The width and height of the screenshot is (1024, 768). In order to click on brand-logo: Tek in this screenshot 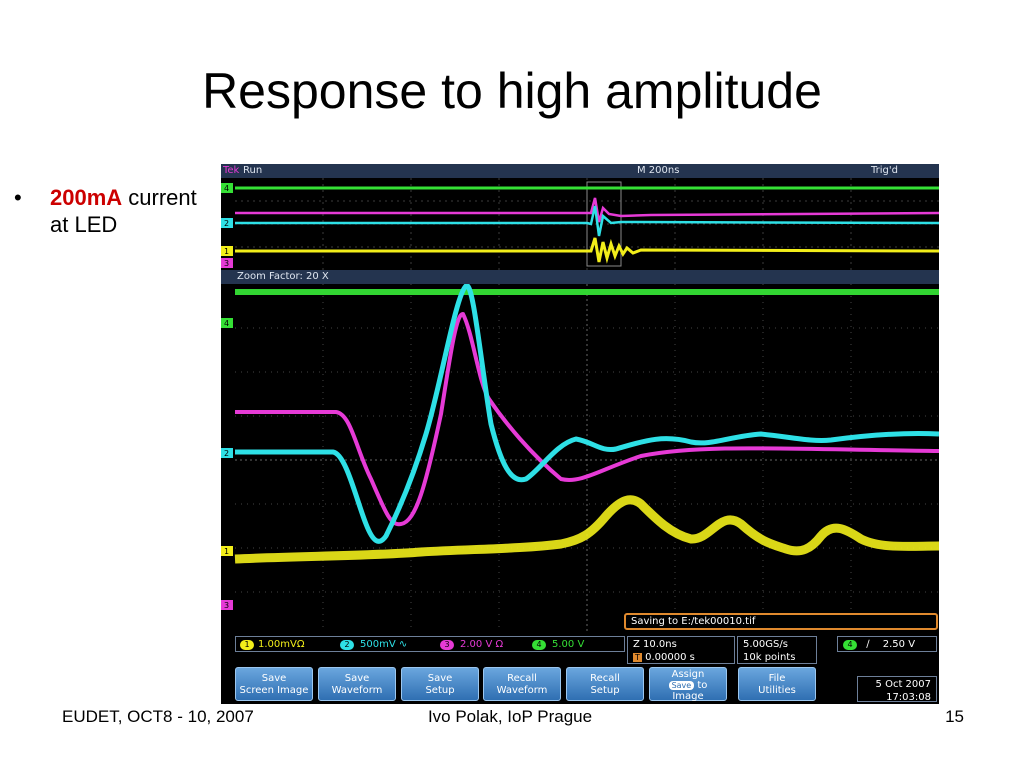, I will do `click(231, 170)`.